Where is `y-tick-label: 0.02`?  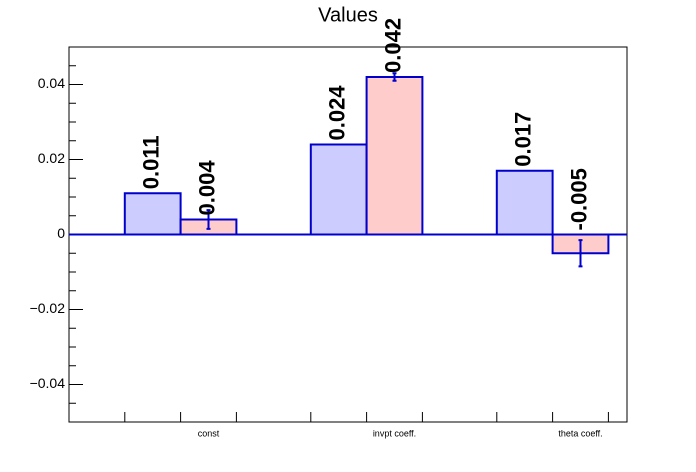 y-tick-label: 0.02 is located at coordinates (51, 158).